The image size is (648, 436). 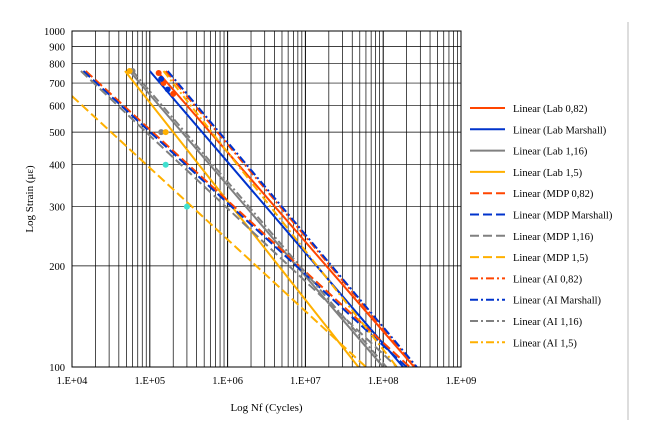 I want to click on y-tick-label: 300, so click(x=57, y=208).